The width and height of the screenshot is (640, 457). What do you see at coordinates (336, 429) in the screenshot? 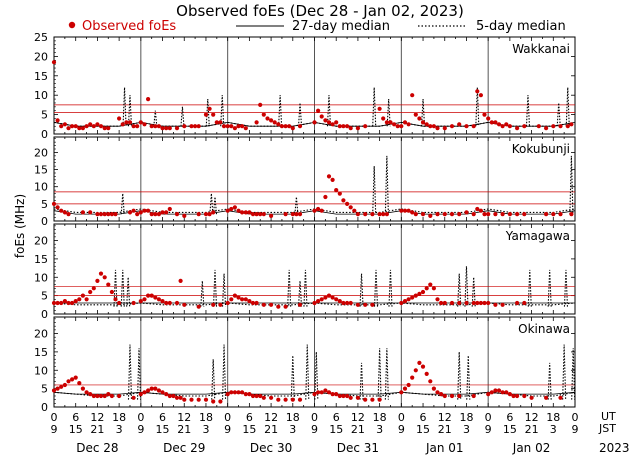
I see `jst-tick-label: 15` at bounding box center [336, 429].